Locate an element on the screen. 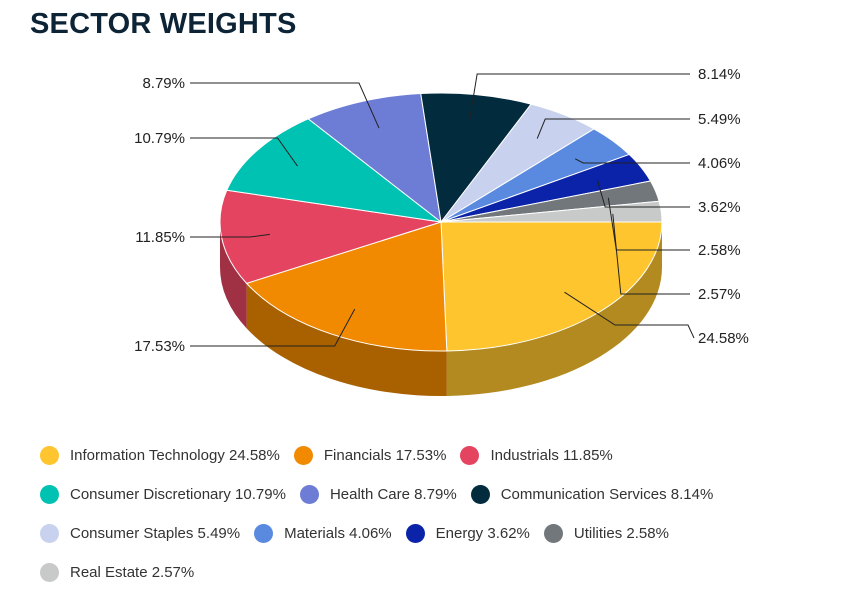 The width and height of the screenshot is (846, 591). data-label: 10.79% is located at coordinates (159, 138).